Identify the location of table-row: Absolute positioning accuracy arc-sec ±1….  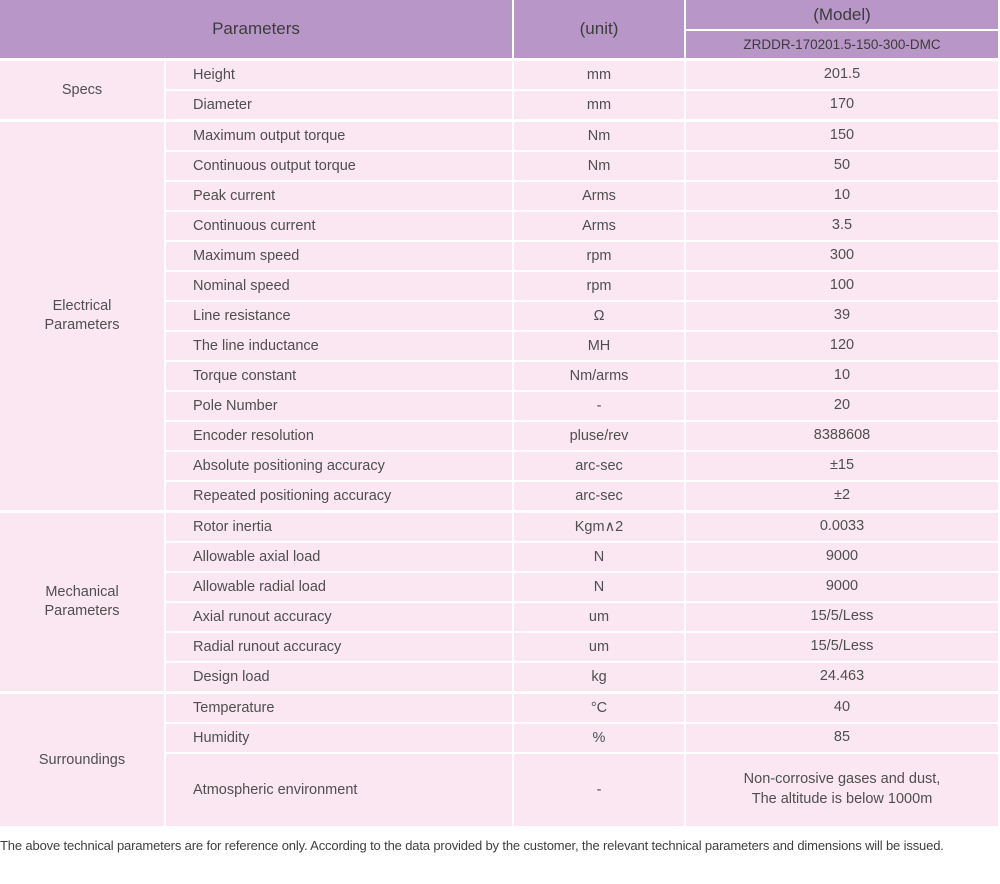
(499, 466).